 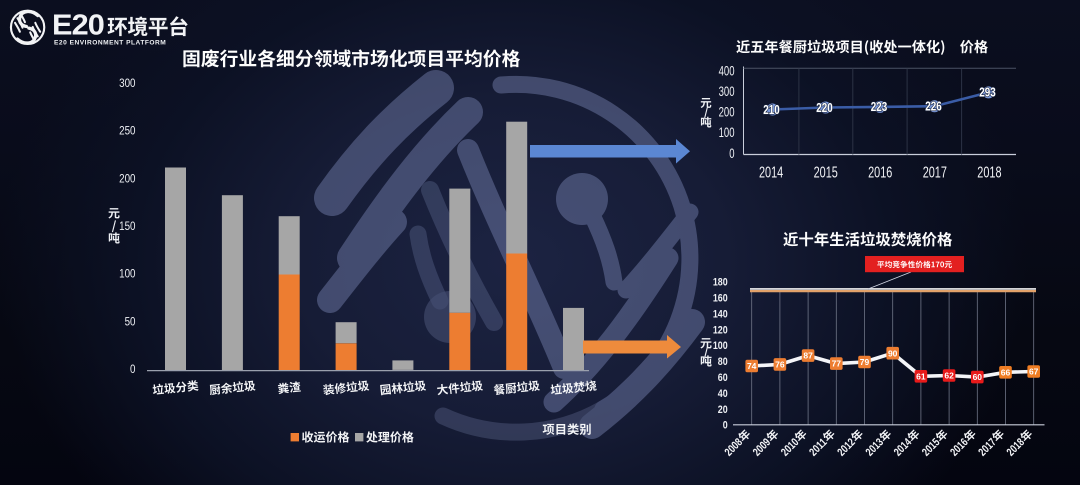 I want to click on svg-text: E20 ENVIRONMENT PLATFORM, so click(x=110, y=42).